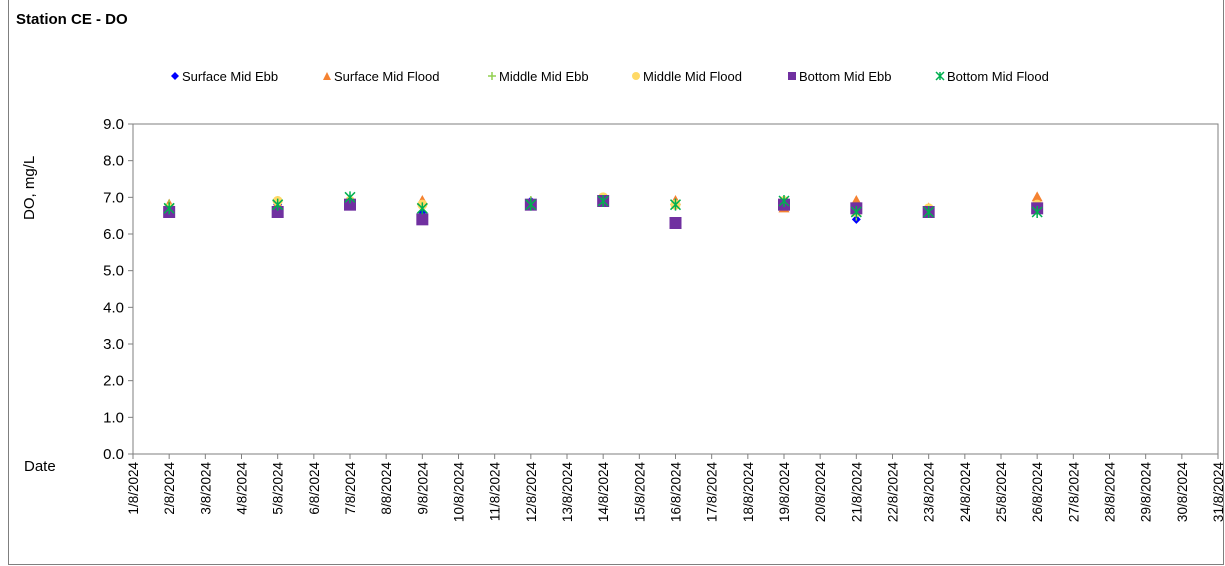 This screenshot has width=1225, height=566. What do you see at coordinates (113, 381) in the screenshot?
I see `y-tick-label: 2.0` at bounding box center [113, 381].